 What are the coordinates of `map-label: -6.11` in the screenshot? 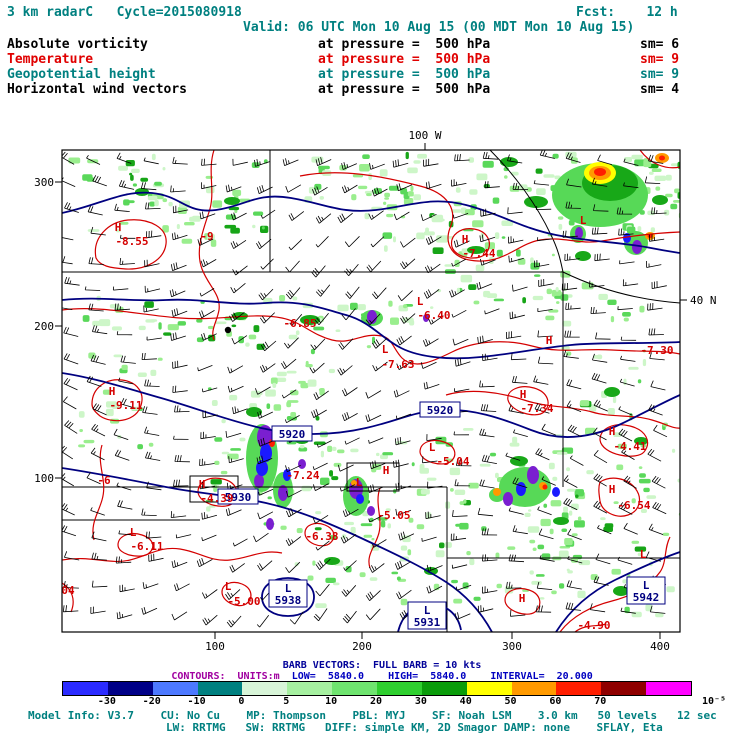 It's located at (146, 546).